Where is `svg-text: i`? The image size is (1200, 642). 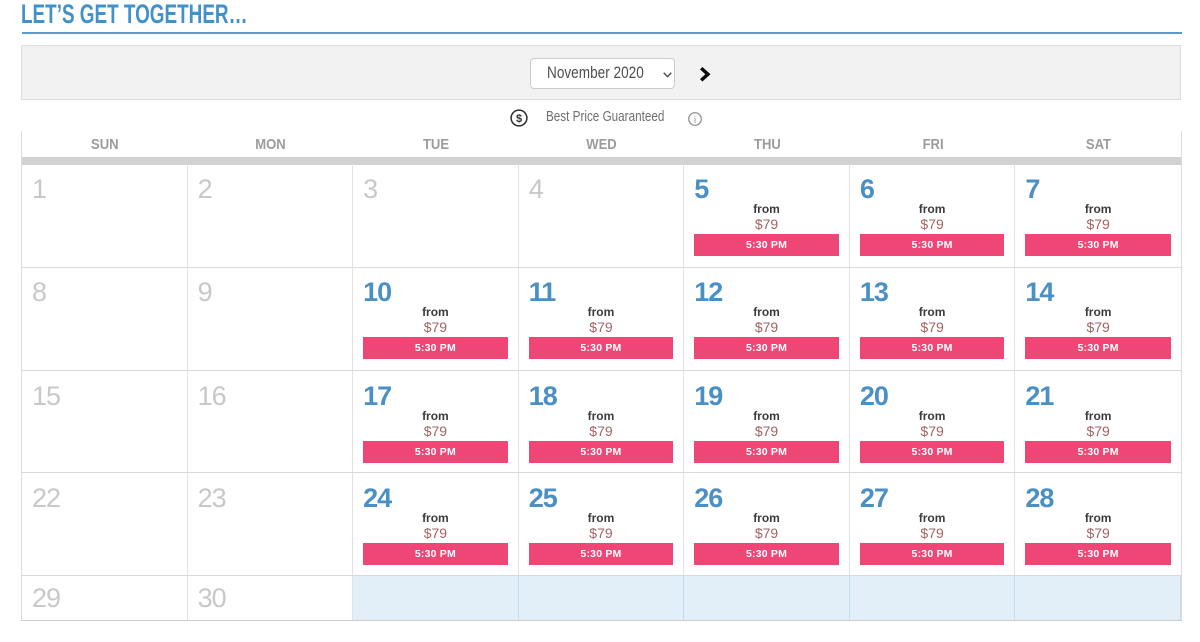 svg-text: i is located at coordinates (695, 120).